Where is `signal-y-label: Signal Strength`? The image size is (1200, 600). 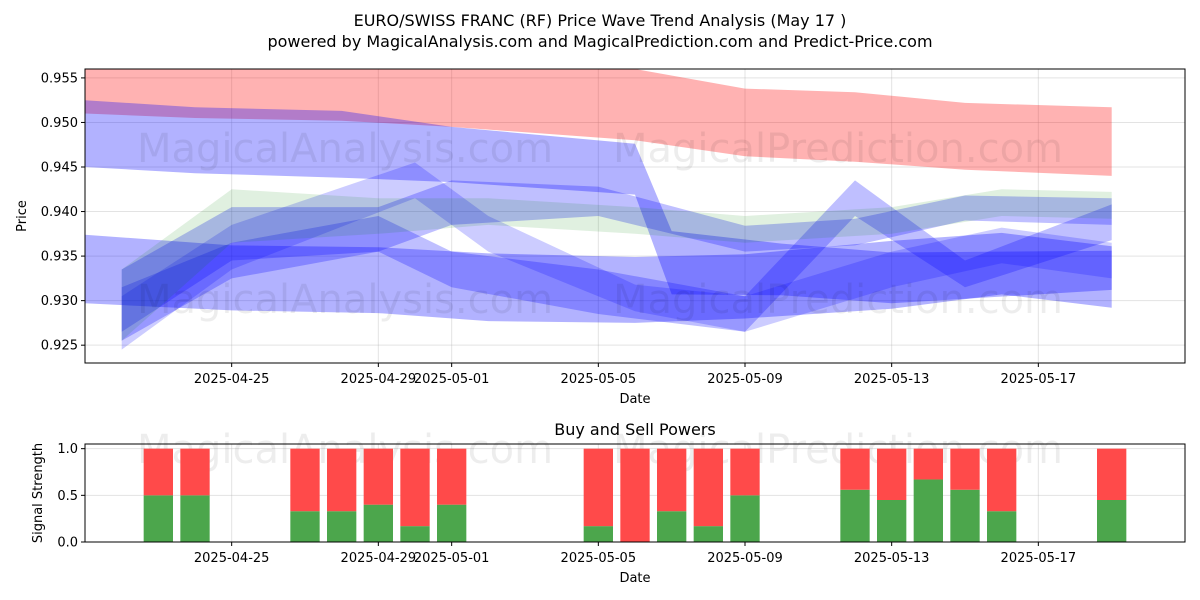 signal-y-label: Signal Strength is located at coordinates (38, 493).